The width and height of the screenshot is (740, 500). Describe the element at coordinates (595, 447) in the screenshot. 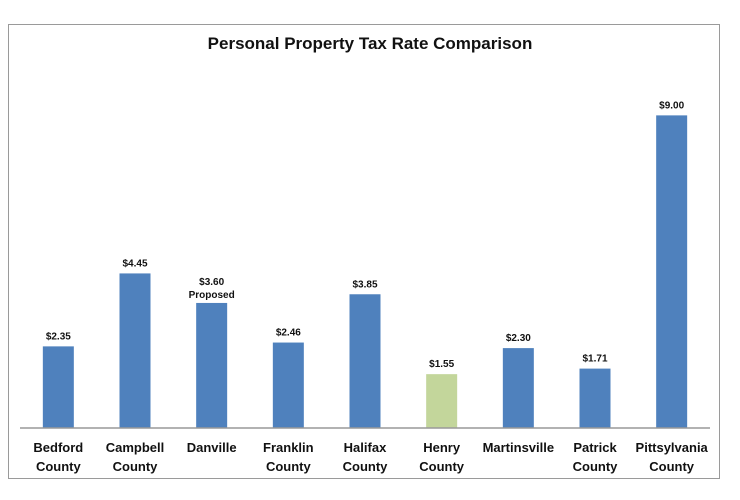

I see `x-tick-label: Patrick` at that location.